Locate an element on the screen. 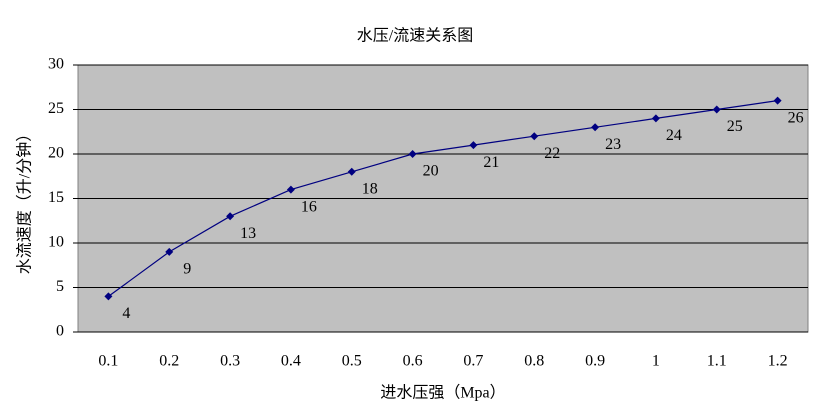 The width and height of the screenshot is (821, 416). data-label: 4 is located at coordinates (126, 313).